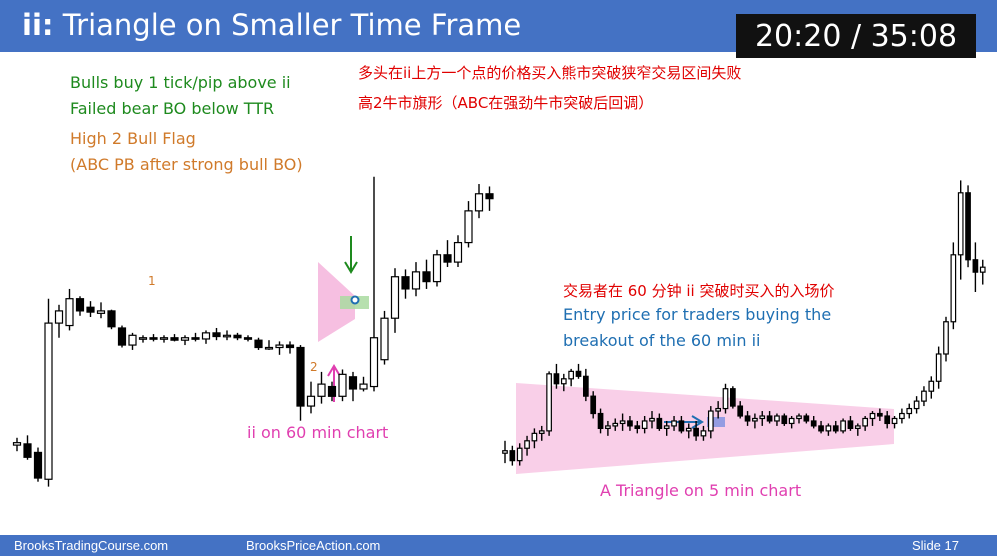 This screenshot has height=556, width=997. I want to click on green-annotation-1: Bulls buy 1 tick/pip above ii, so click(180, 82).